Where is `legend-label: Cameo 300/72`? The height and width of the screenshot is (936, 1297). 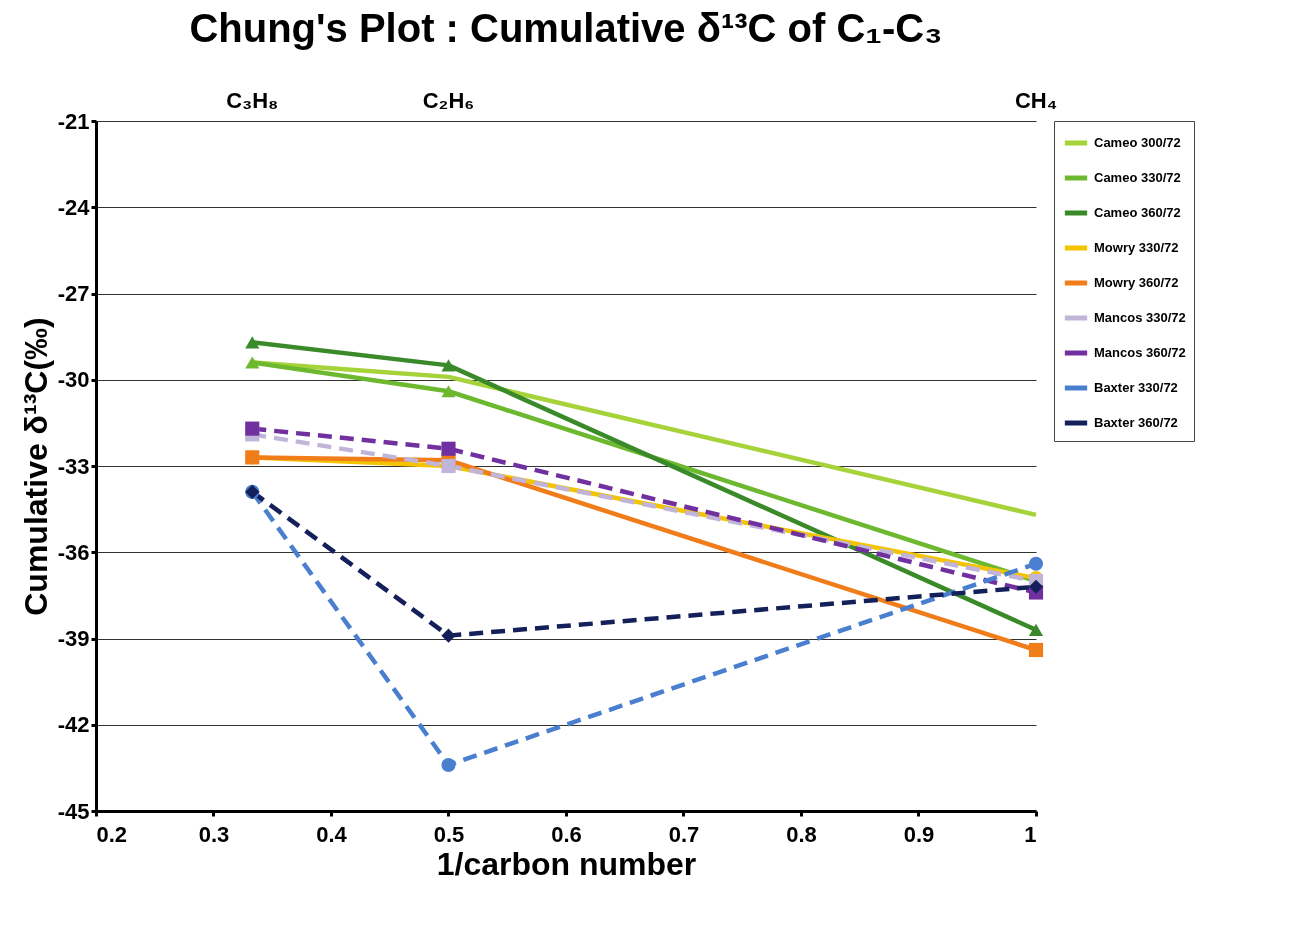 legend-label: Cameo 300/72 is located at coordinates (1137, 142).